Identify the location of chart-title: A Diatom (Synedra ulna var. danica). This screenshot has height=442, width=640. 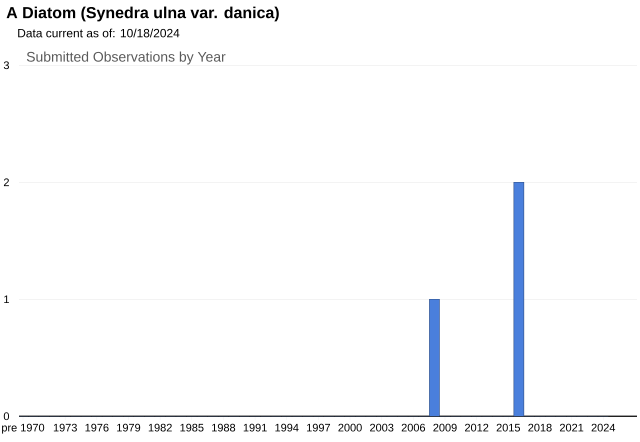
(142, 14).